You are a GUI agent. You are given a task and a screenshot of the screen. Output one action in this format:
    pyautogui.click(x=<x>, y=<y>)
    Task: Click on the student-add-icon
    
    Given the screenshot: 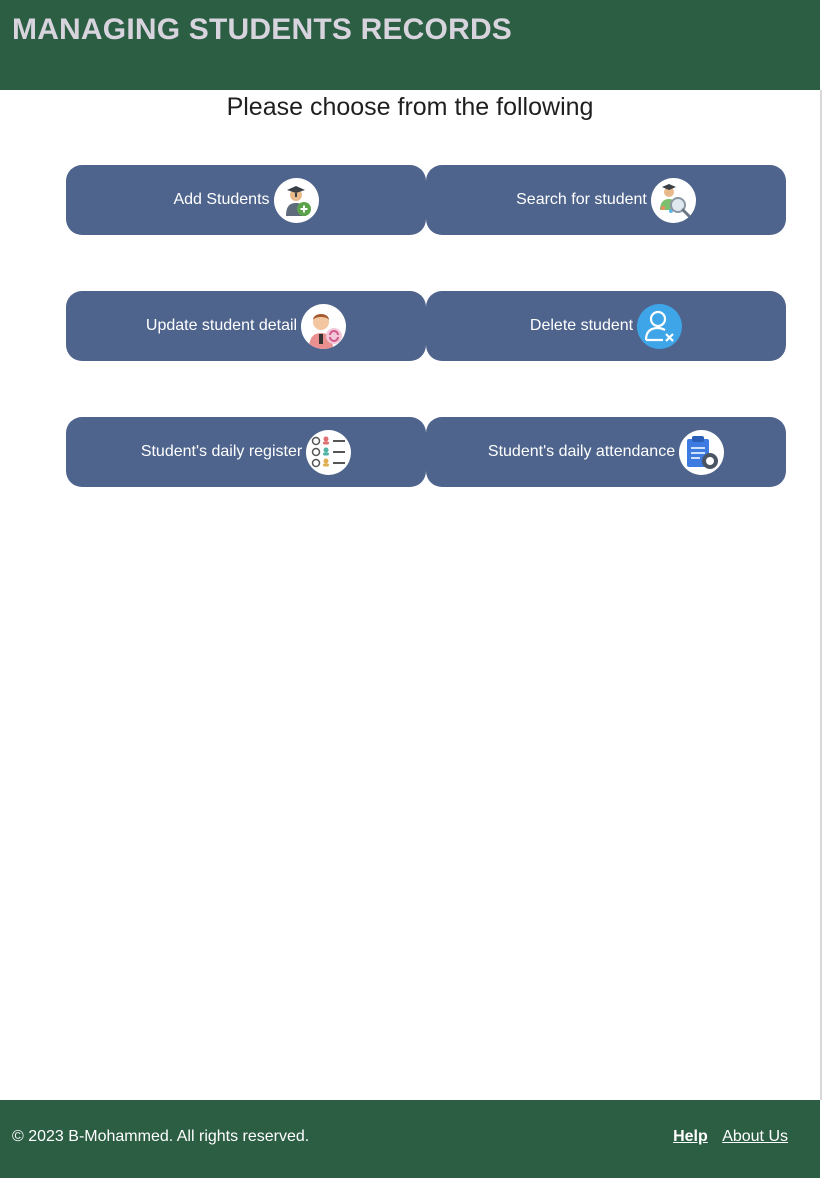 What is the action you would take?
    pyautogui.click(x=296, y=200)
    